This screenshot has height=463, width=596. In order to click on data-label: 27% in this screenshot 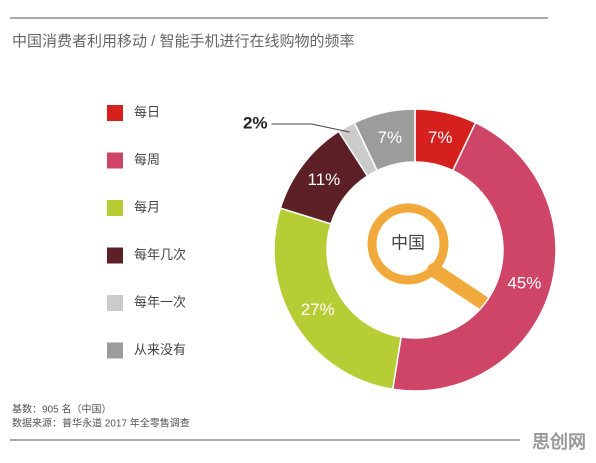, I will do `click(318, 309)`.